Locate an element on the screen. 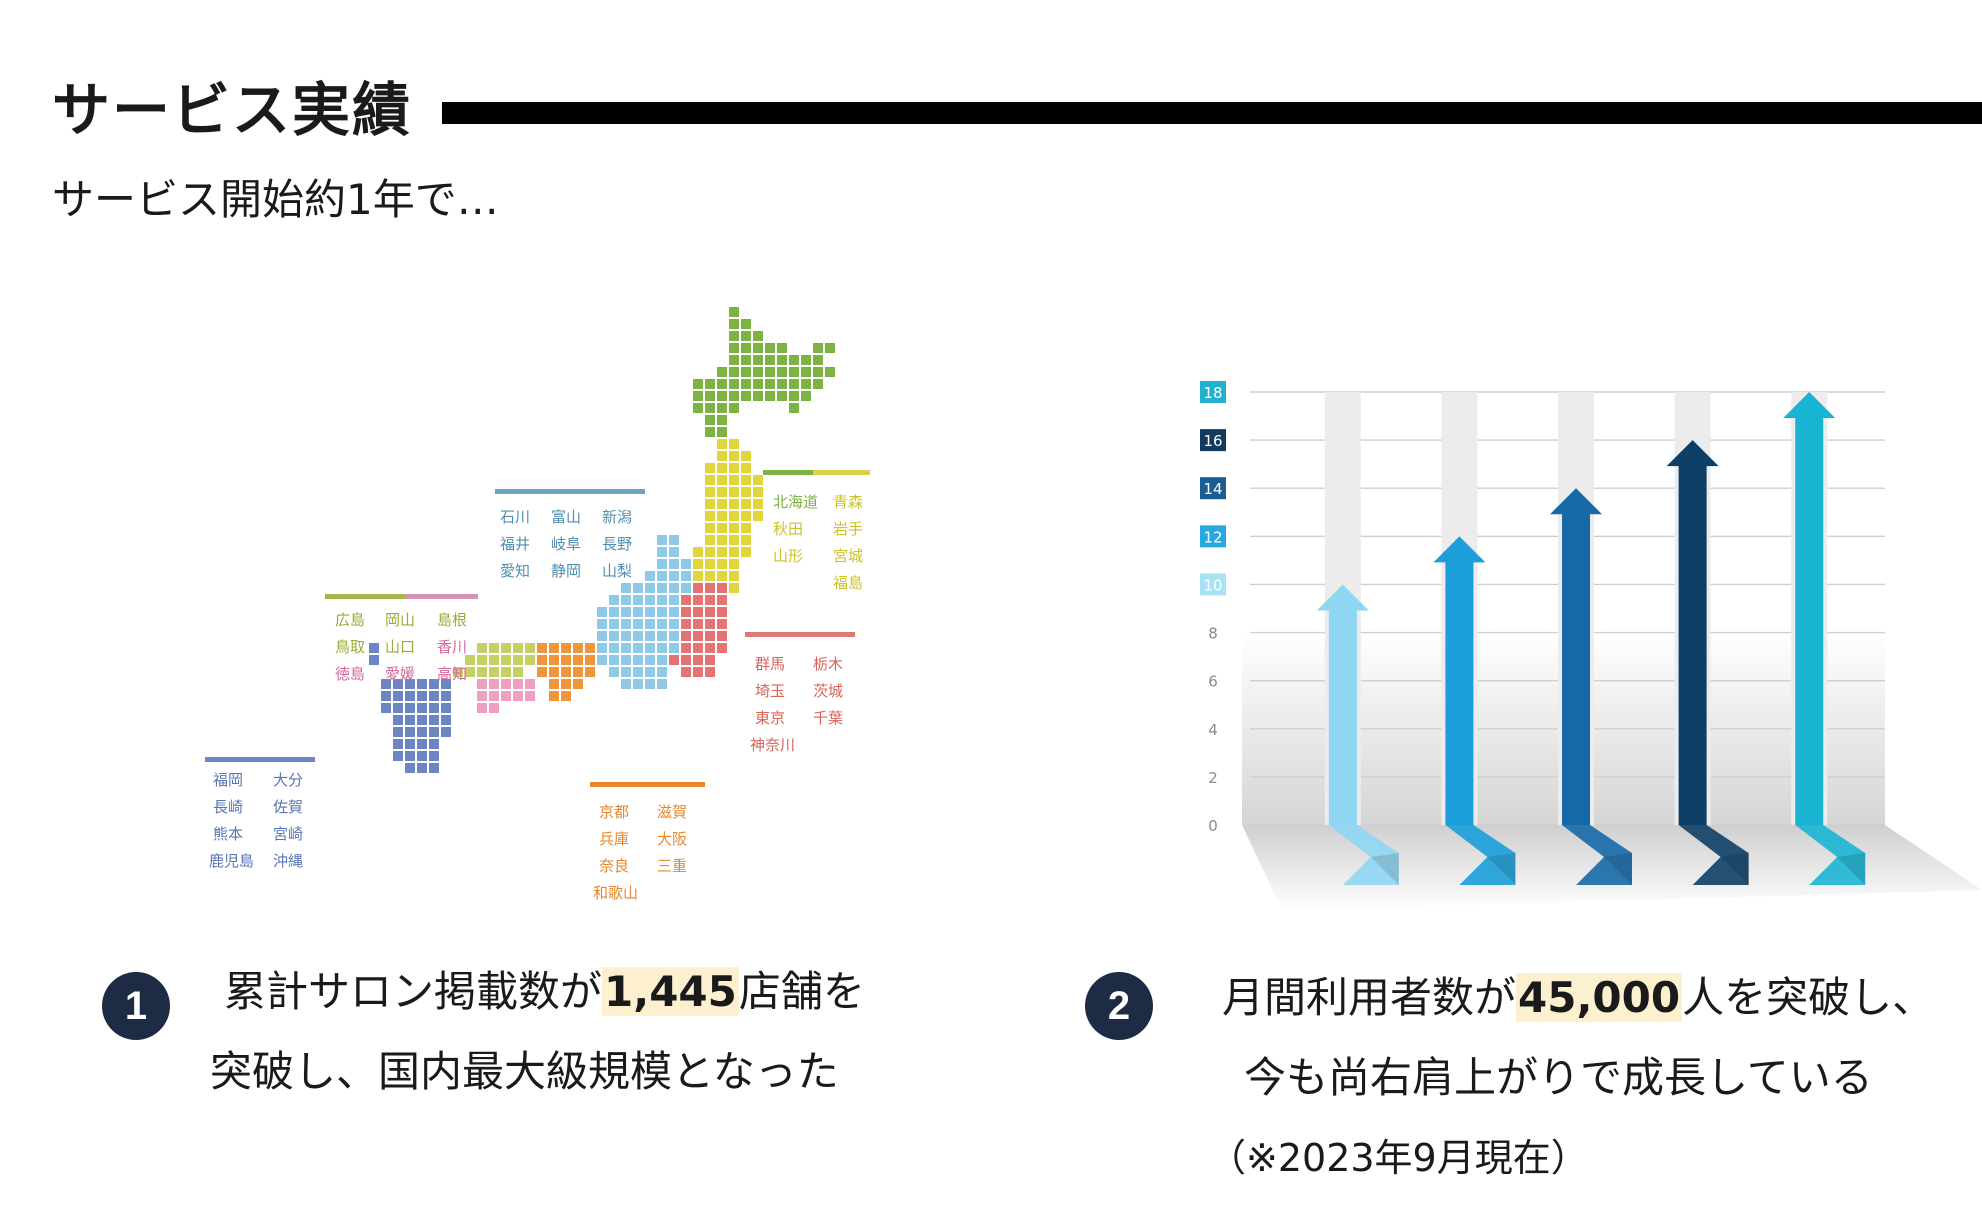  y-tick-label: 10 is located at coordinates (1212, 585).